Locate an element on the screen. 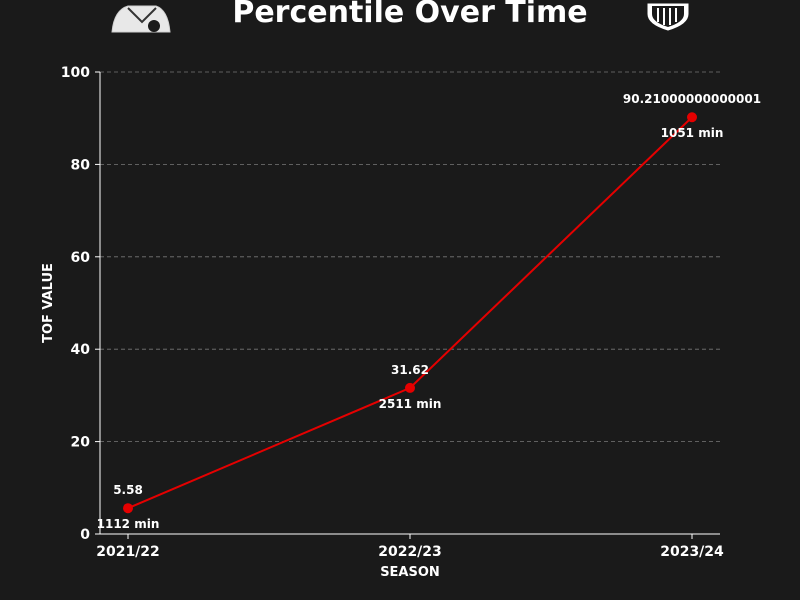 This screenshot has width=800, height=600. player-avatar-icon is located at coordinates (141, 19).